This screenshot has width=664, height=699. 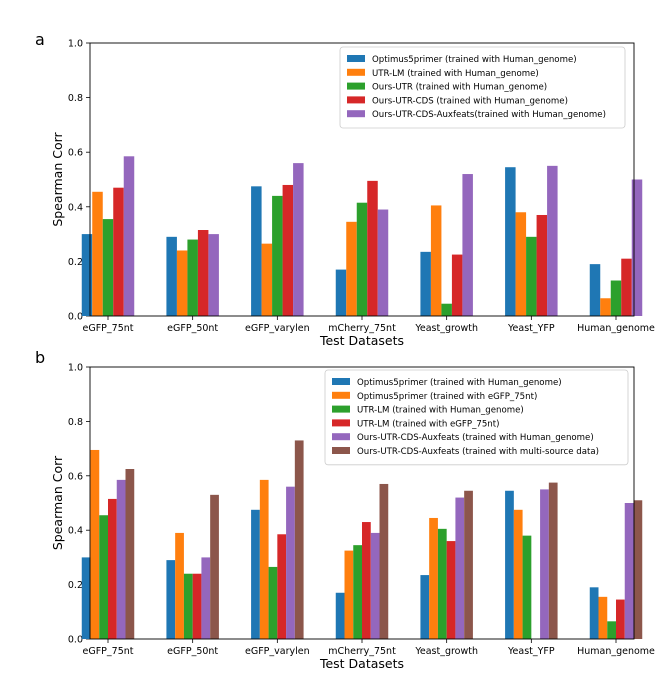 I want to click on panel-a-bar-eGFP_75nt-s0, so click(x=87, y=275).